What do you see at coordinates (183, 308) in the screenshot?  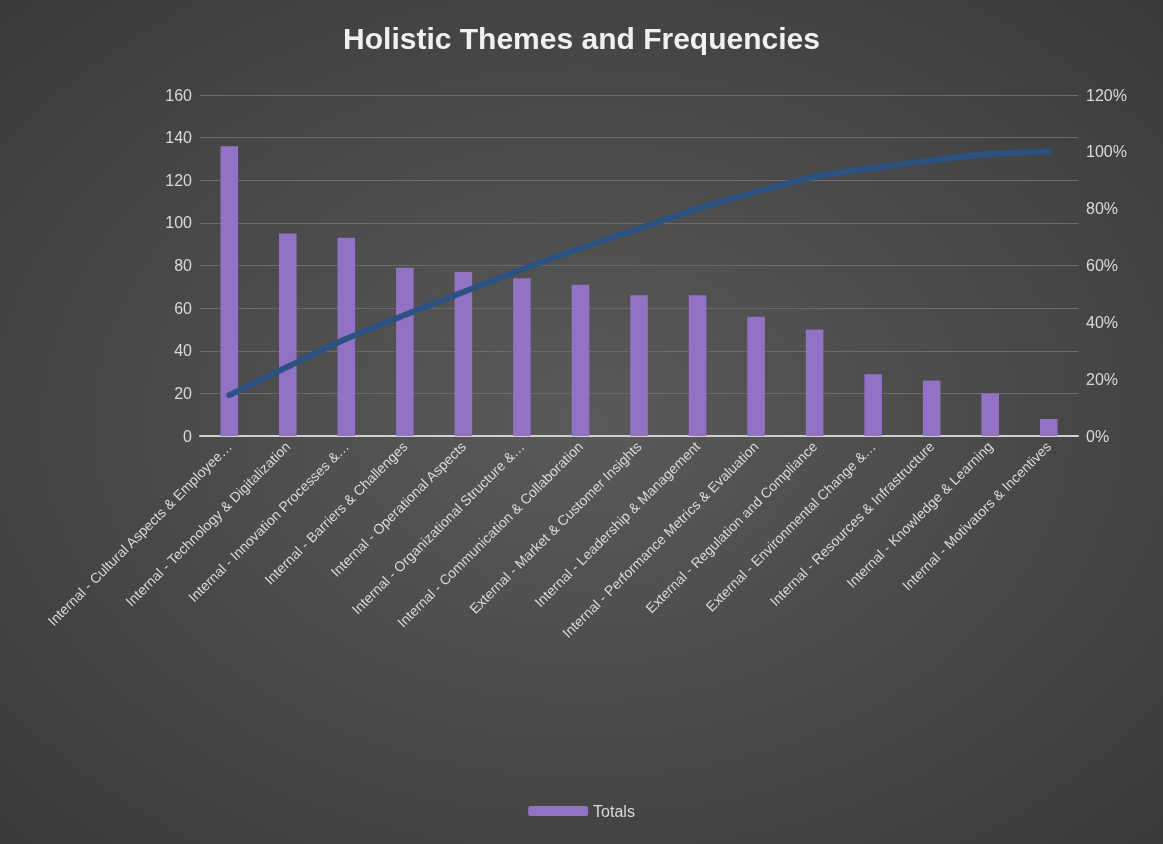 I see `y-tick-label: 60` at bounding box center [183, 308].